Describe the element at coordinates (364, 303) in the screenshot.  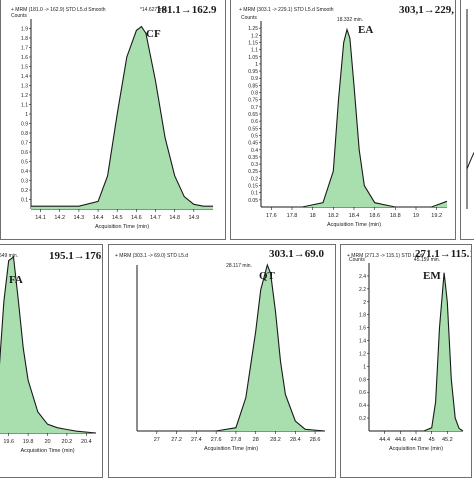
I see `y-tick-label: 2` at that location.